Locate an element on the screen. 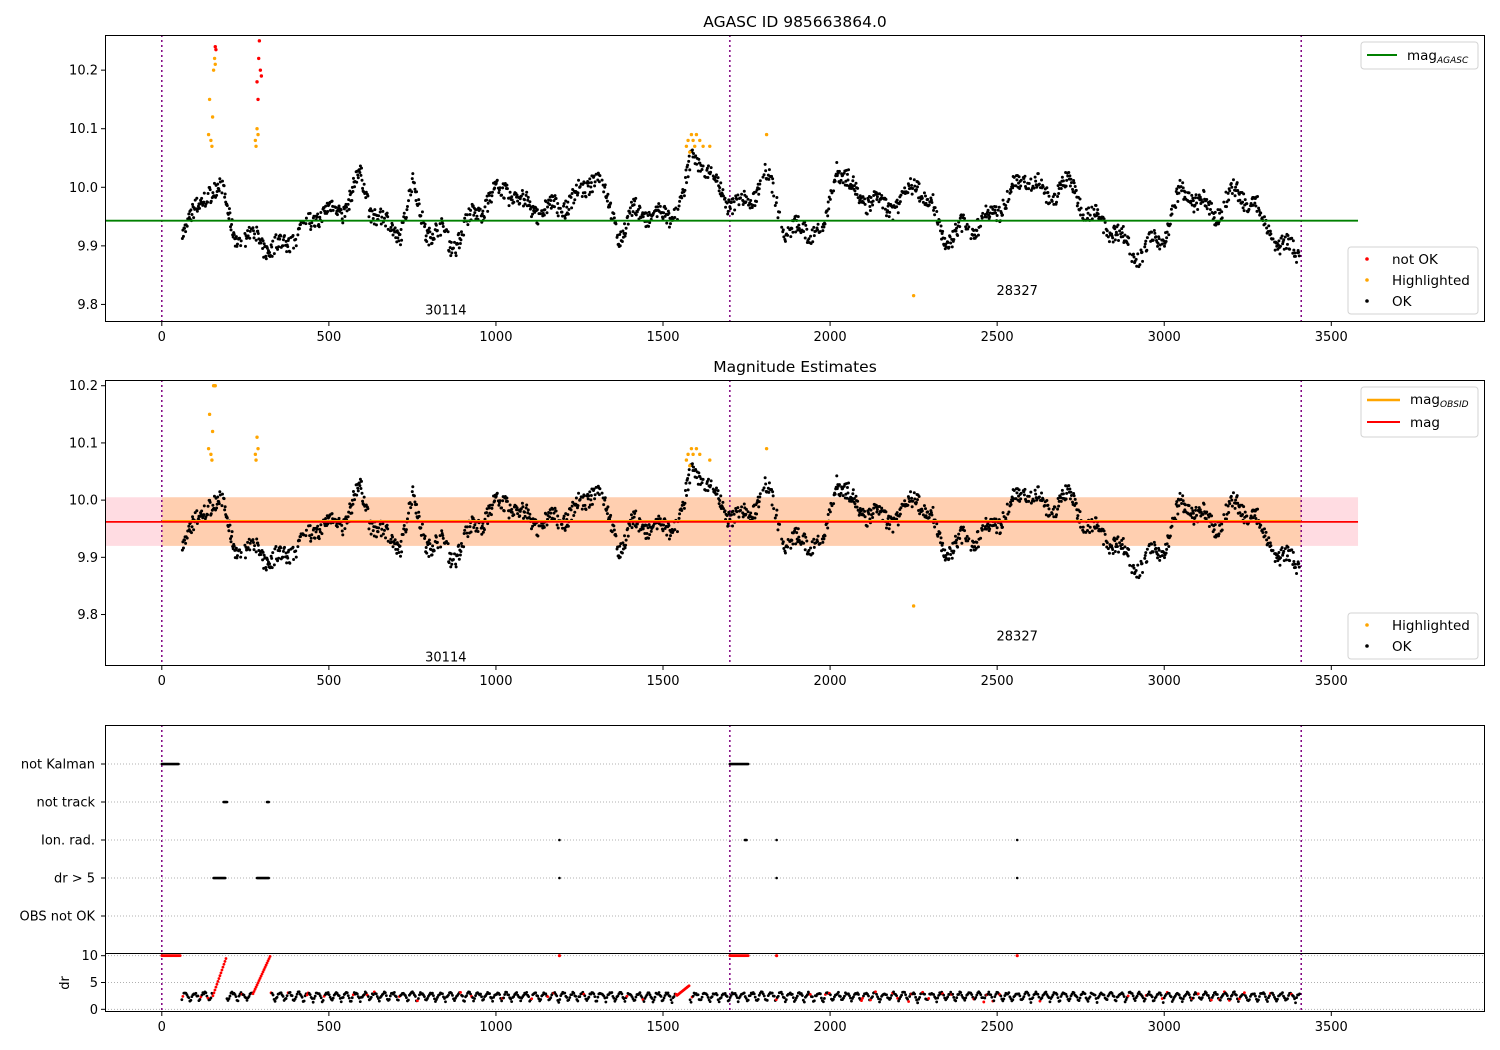  legend-ok: OK is located at coordinates (1402, 647).